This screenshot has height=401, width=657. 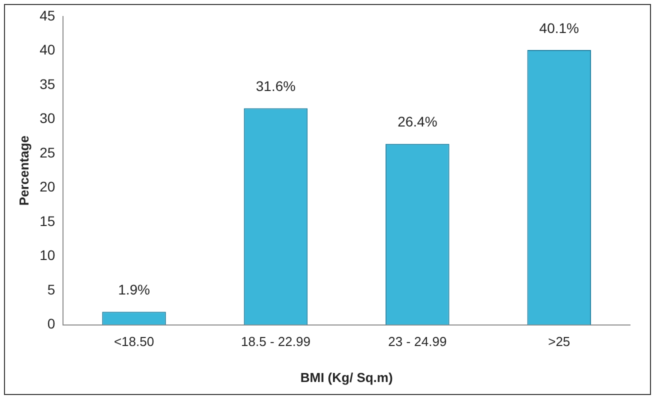 I want to click on x-tick-label: 18.5 - 22.99, so click(x=275, y=342).